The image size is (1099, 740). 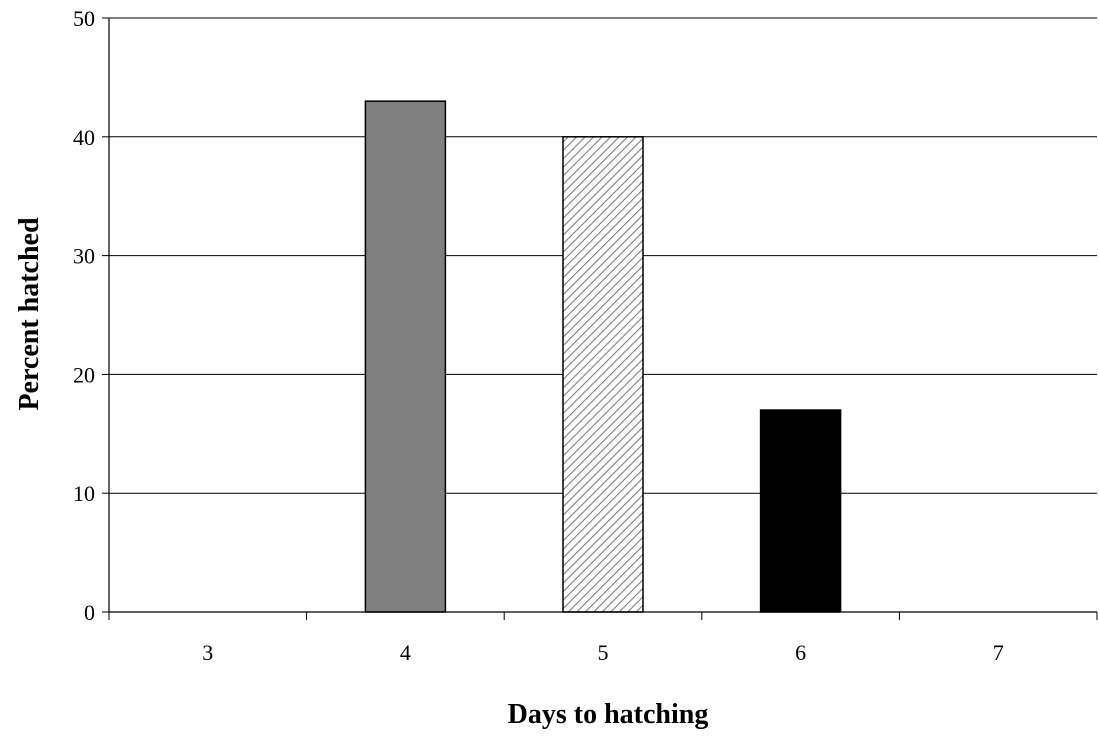 What do you see at coordinates (84, 256) in the screenshot?
I see `y-tick-label-30: 30` at bounding box center [84, 256].